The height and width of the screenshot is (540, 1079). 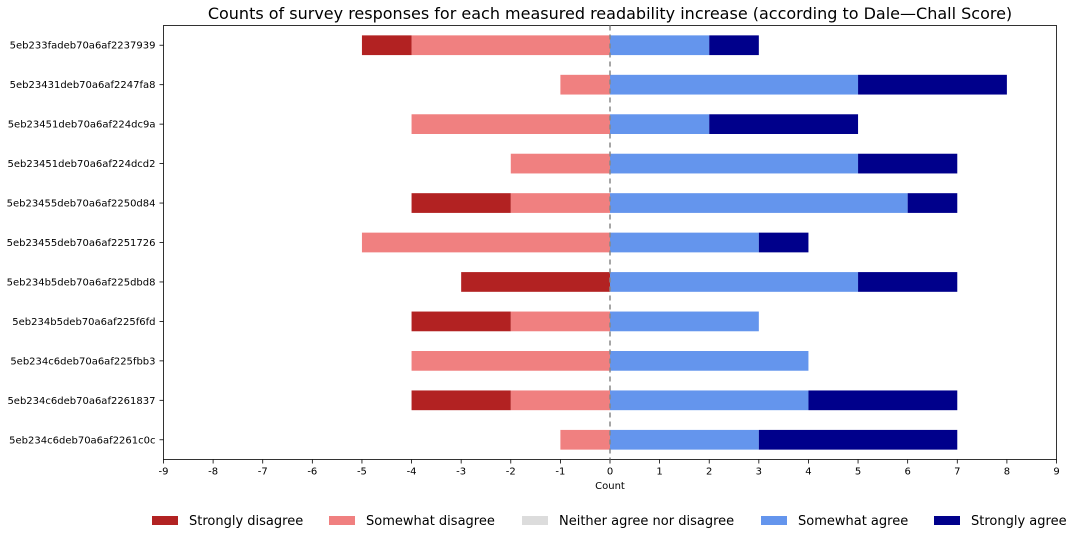 What do you see at coordinates (907, 472) in the screenshot?
I see `x-tick-label: 6` at bounding box center [907, 472].